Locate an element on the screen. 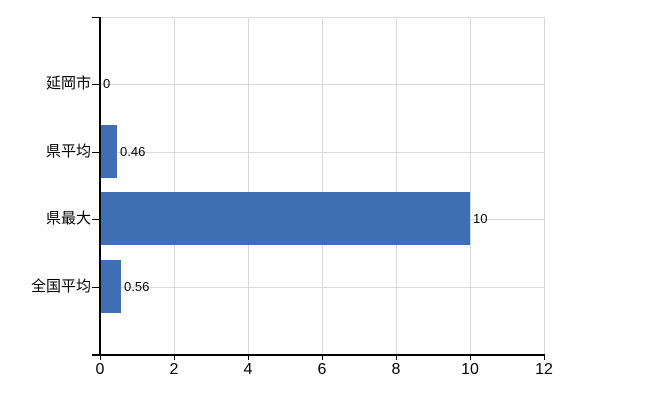  x-tick-label: 8 is located at coordinates (396, 369).